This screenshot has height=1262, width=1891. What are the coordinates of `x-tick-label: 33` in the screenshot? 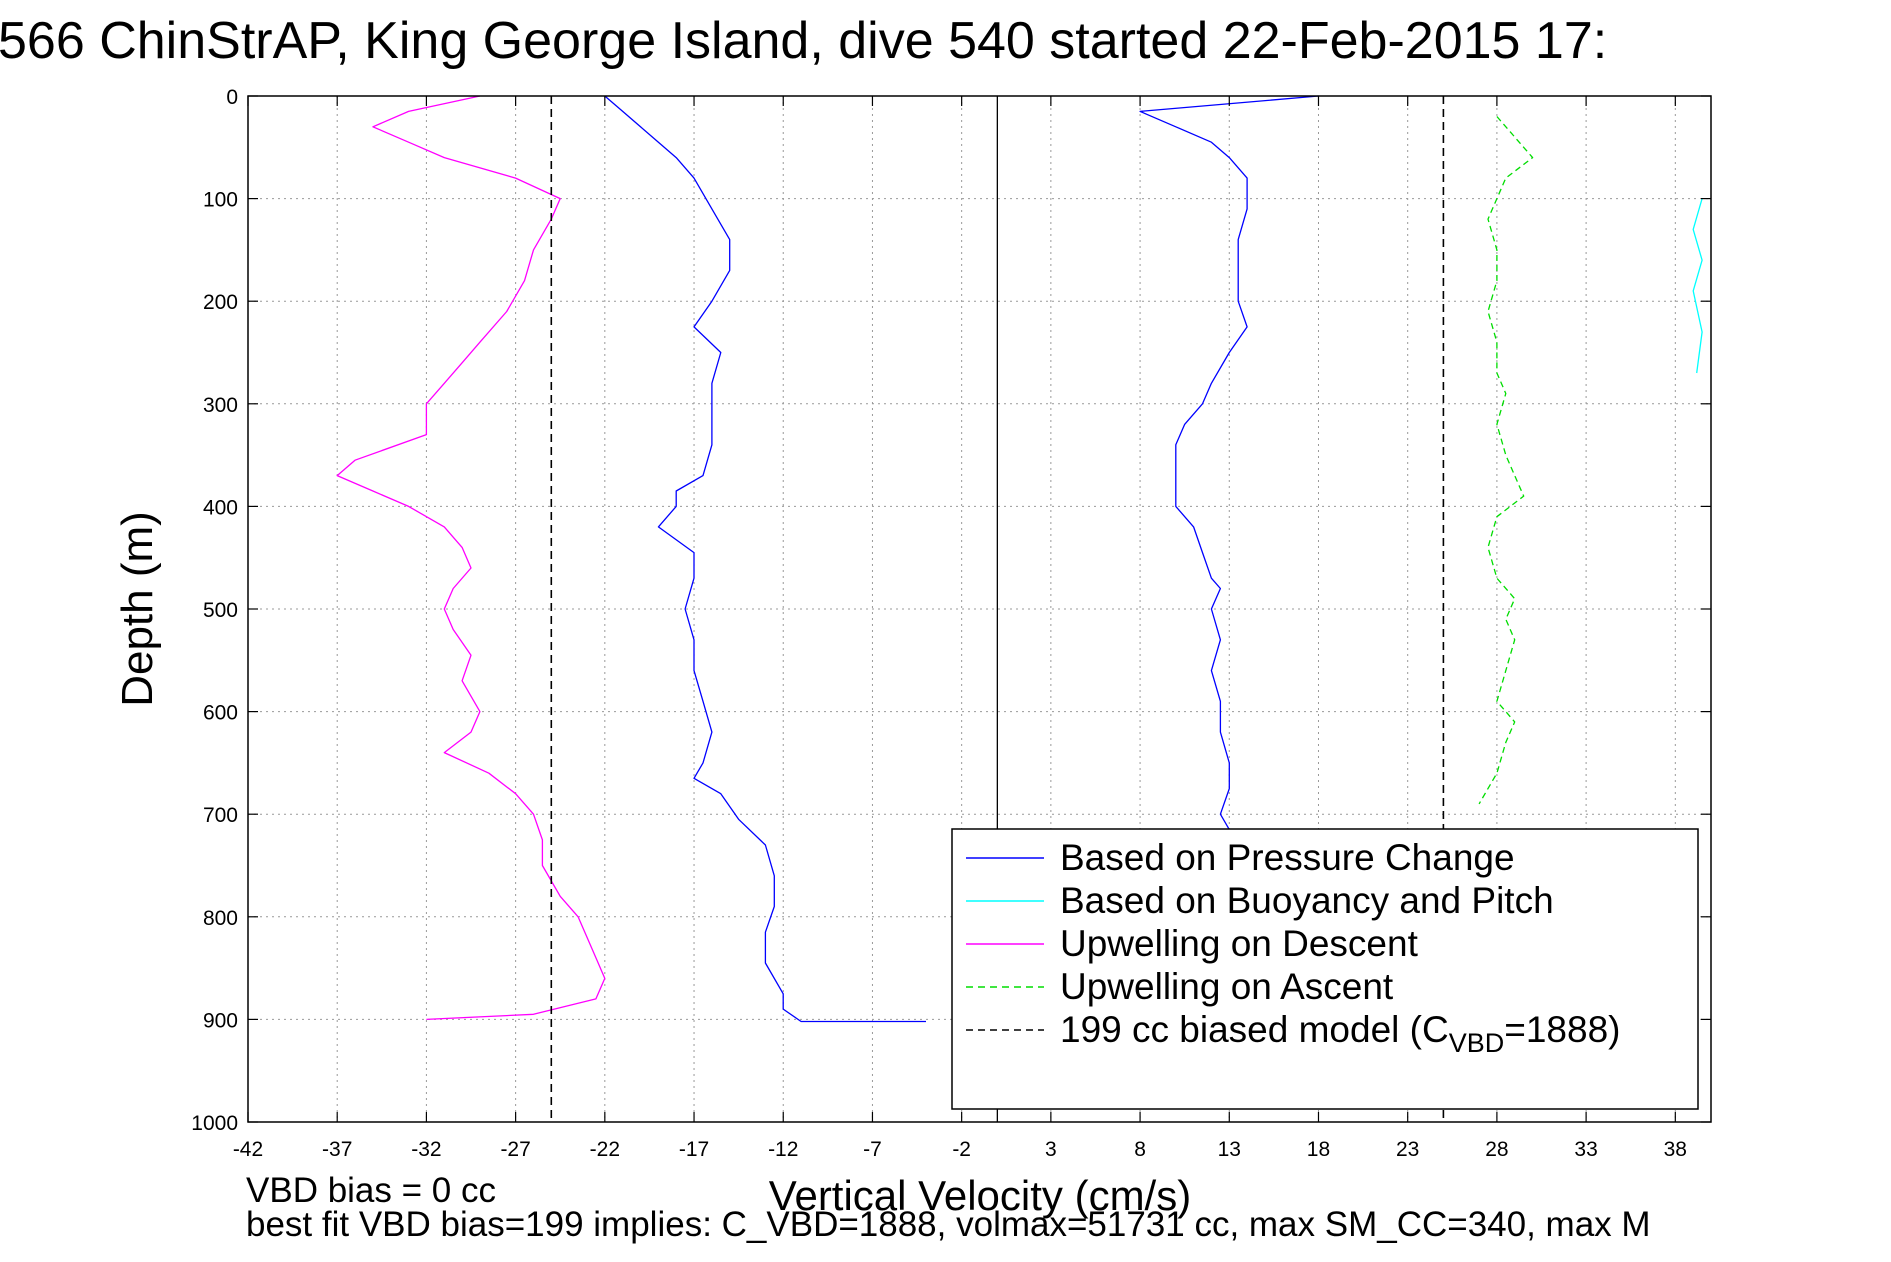 It's located at (1585, 1149).